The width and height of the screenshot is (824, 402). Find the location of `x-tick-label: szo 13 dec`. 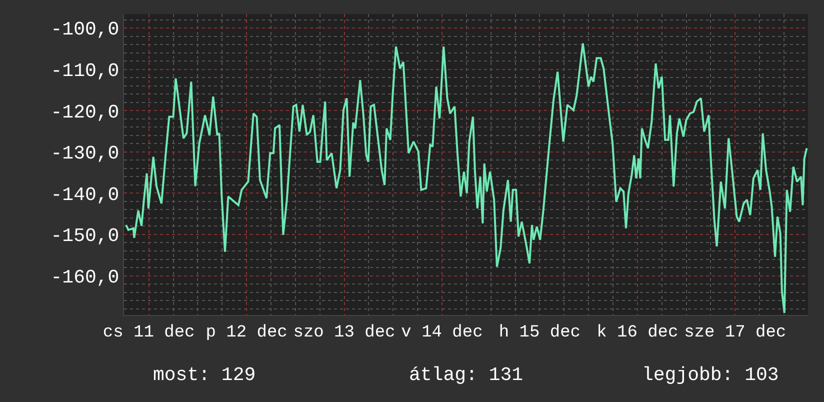

x-tick-label: szo 13 dec is located at coordinates (344, 332).